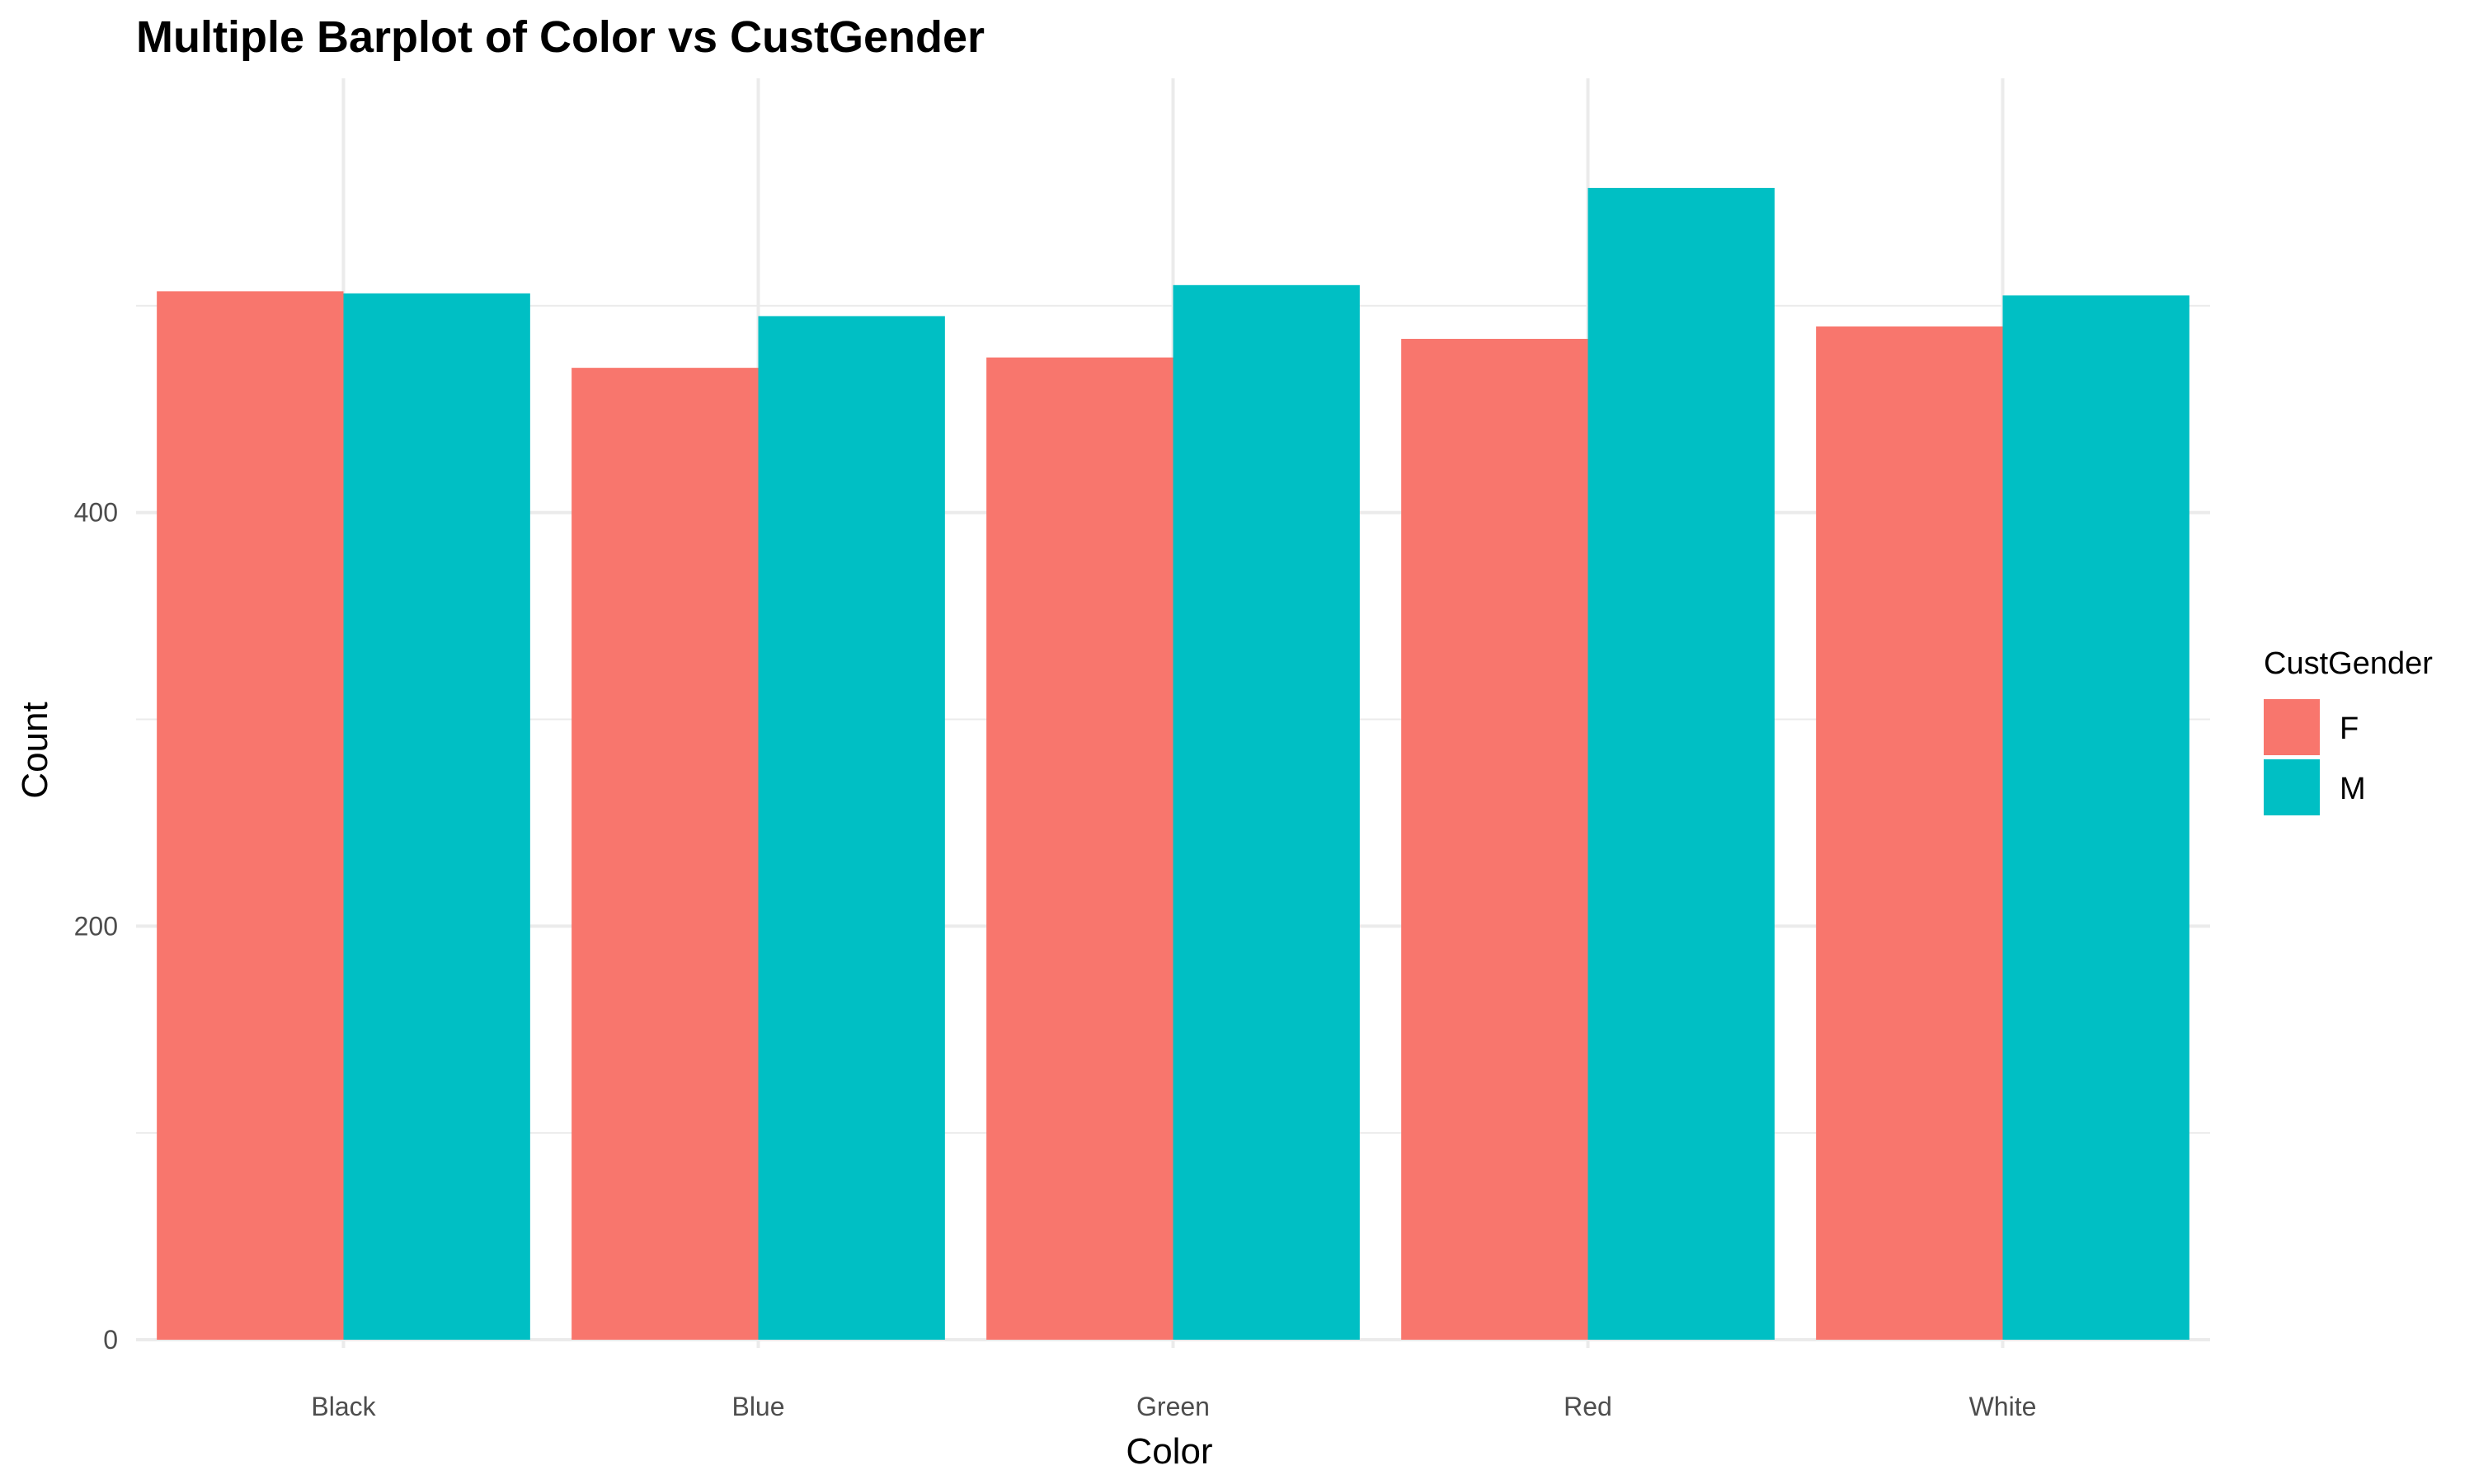 The image size is (2474, 1484). I want to click on legend-key-f, so click(2292, 727).